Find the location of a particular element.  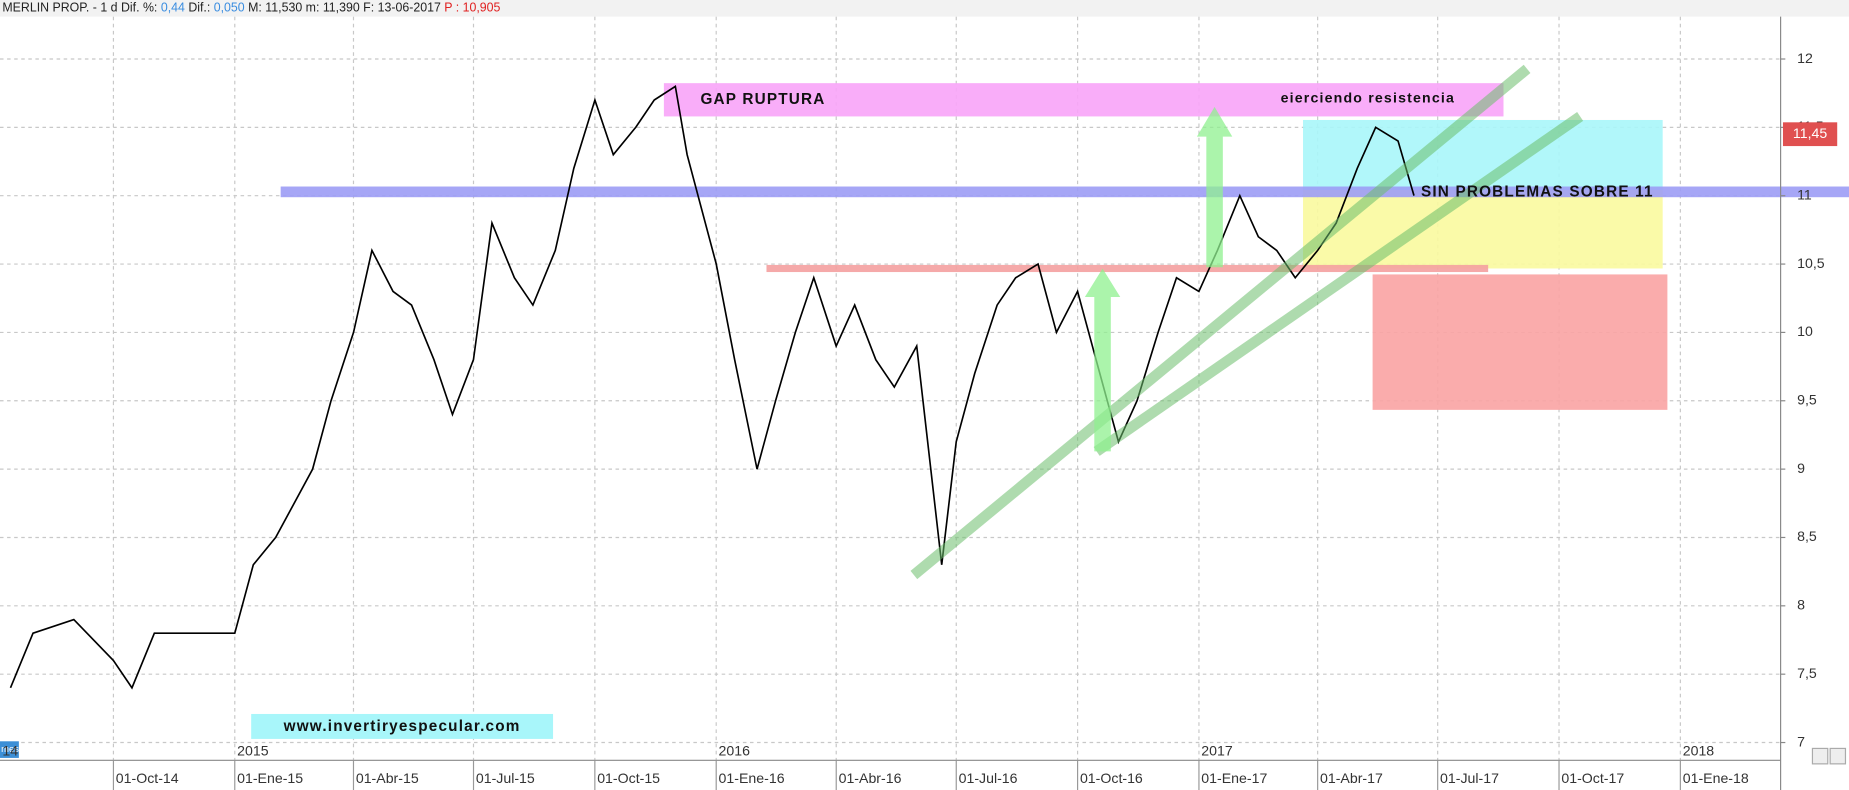

year-label: 2017 is located at coordinates (1217, 752).